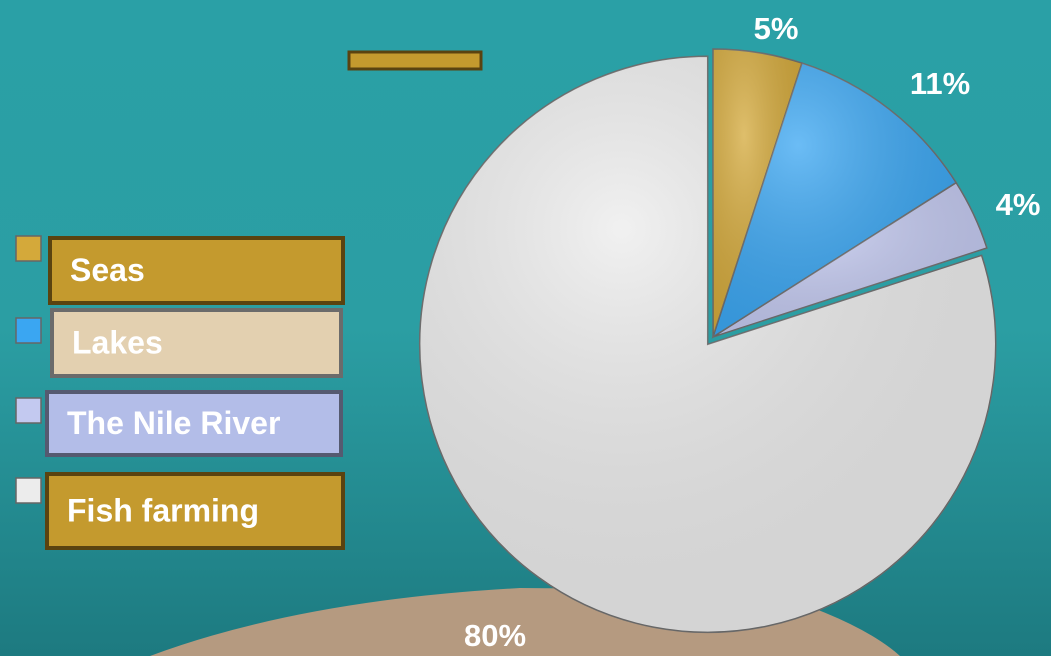 This screenshot has width=1051, height=656. I want to click on data-label: 80%, so click(495, 635).